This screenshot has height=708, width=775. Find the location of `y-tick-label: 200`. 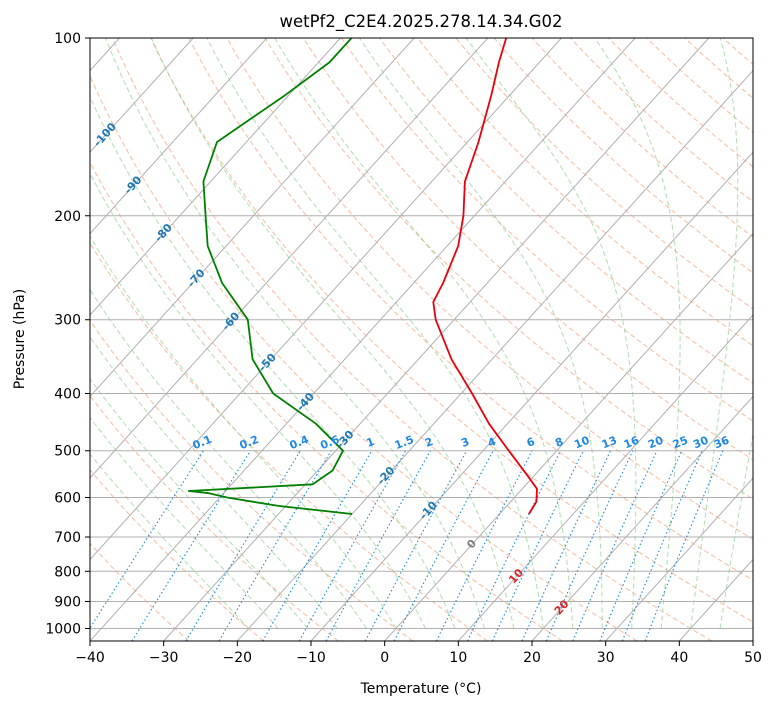

y-tick-label: 200 is located at coordinates (67, 217).